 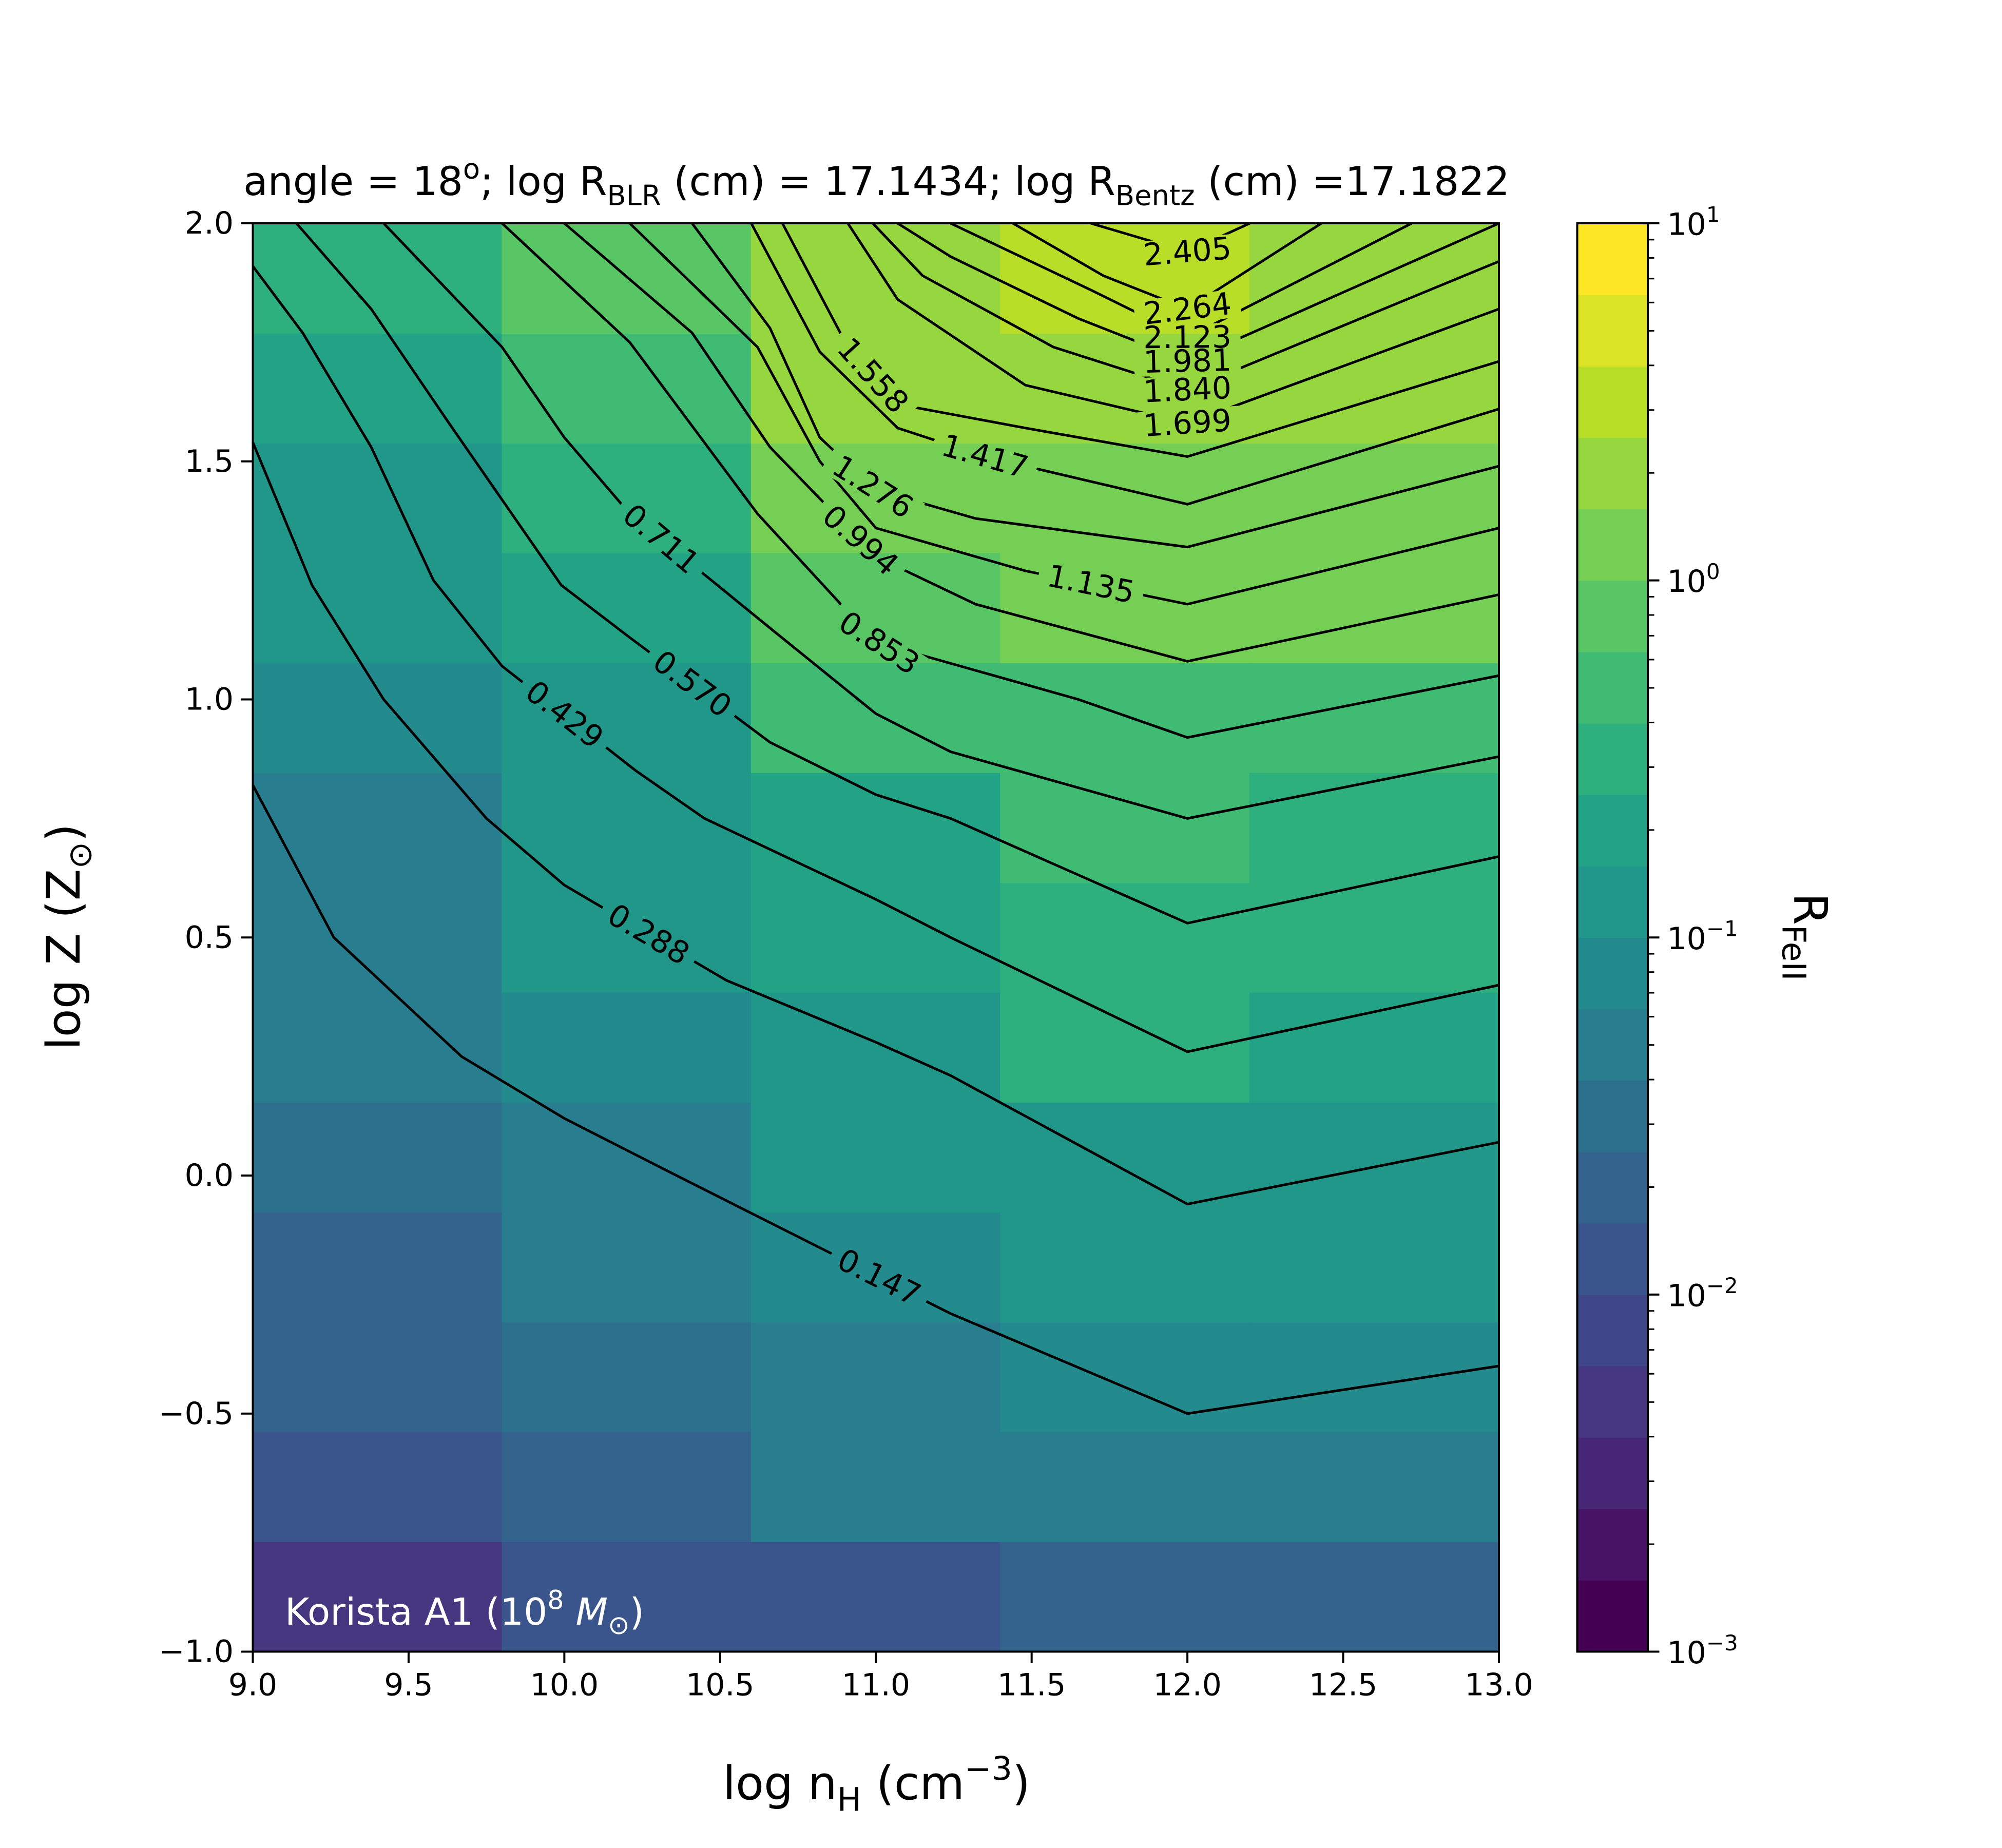 I want to click on contour-label: 1.840, so click(x=1188, y=390).